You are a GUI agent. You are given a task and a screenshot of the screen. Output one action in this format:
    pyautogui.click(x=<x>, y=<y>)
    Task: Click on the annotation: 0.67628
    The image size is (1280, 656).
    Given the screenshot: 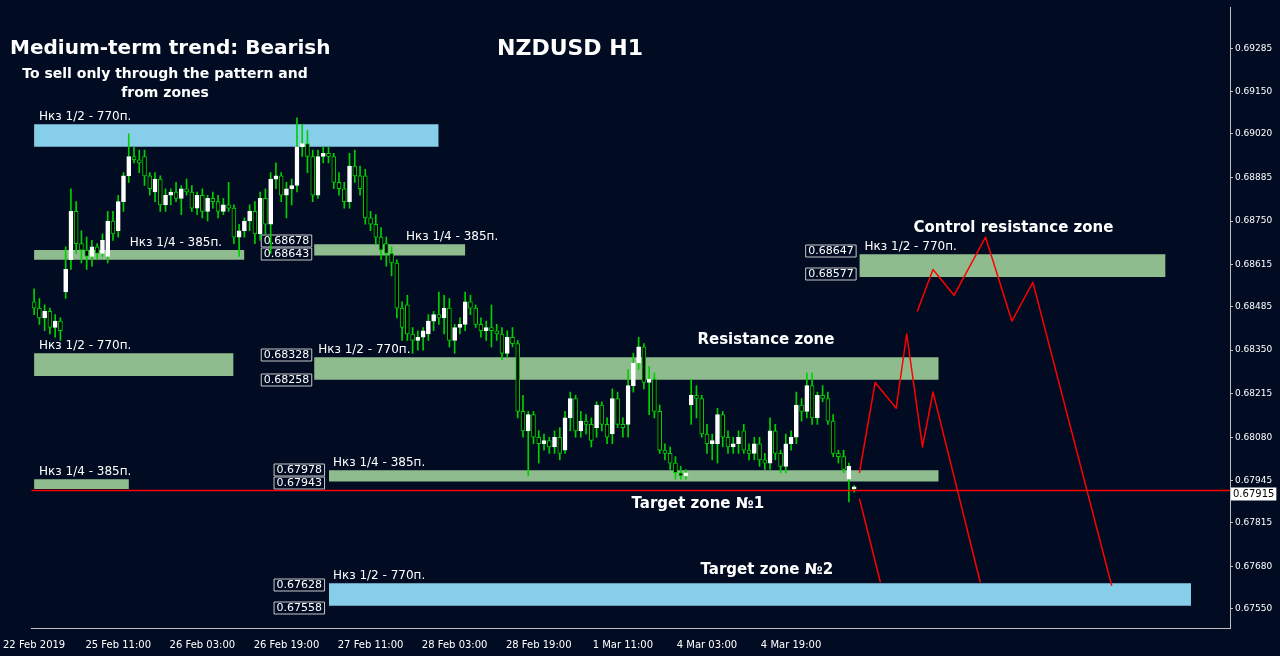 What is the action you would take?
    pyautogui.click(x=299, y=585)
    